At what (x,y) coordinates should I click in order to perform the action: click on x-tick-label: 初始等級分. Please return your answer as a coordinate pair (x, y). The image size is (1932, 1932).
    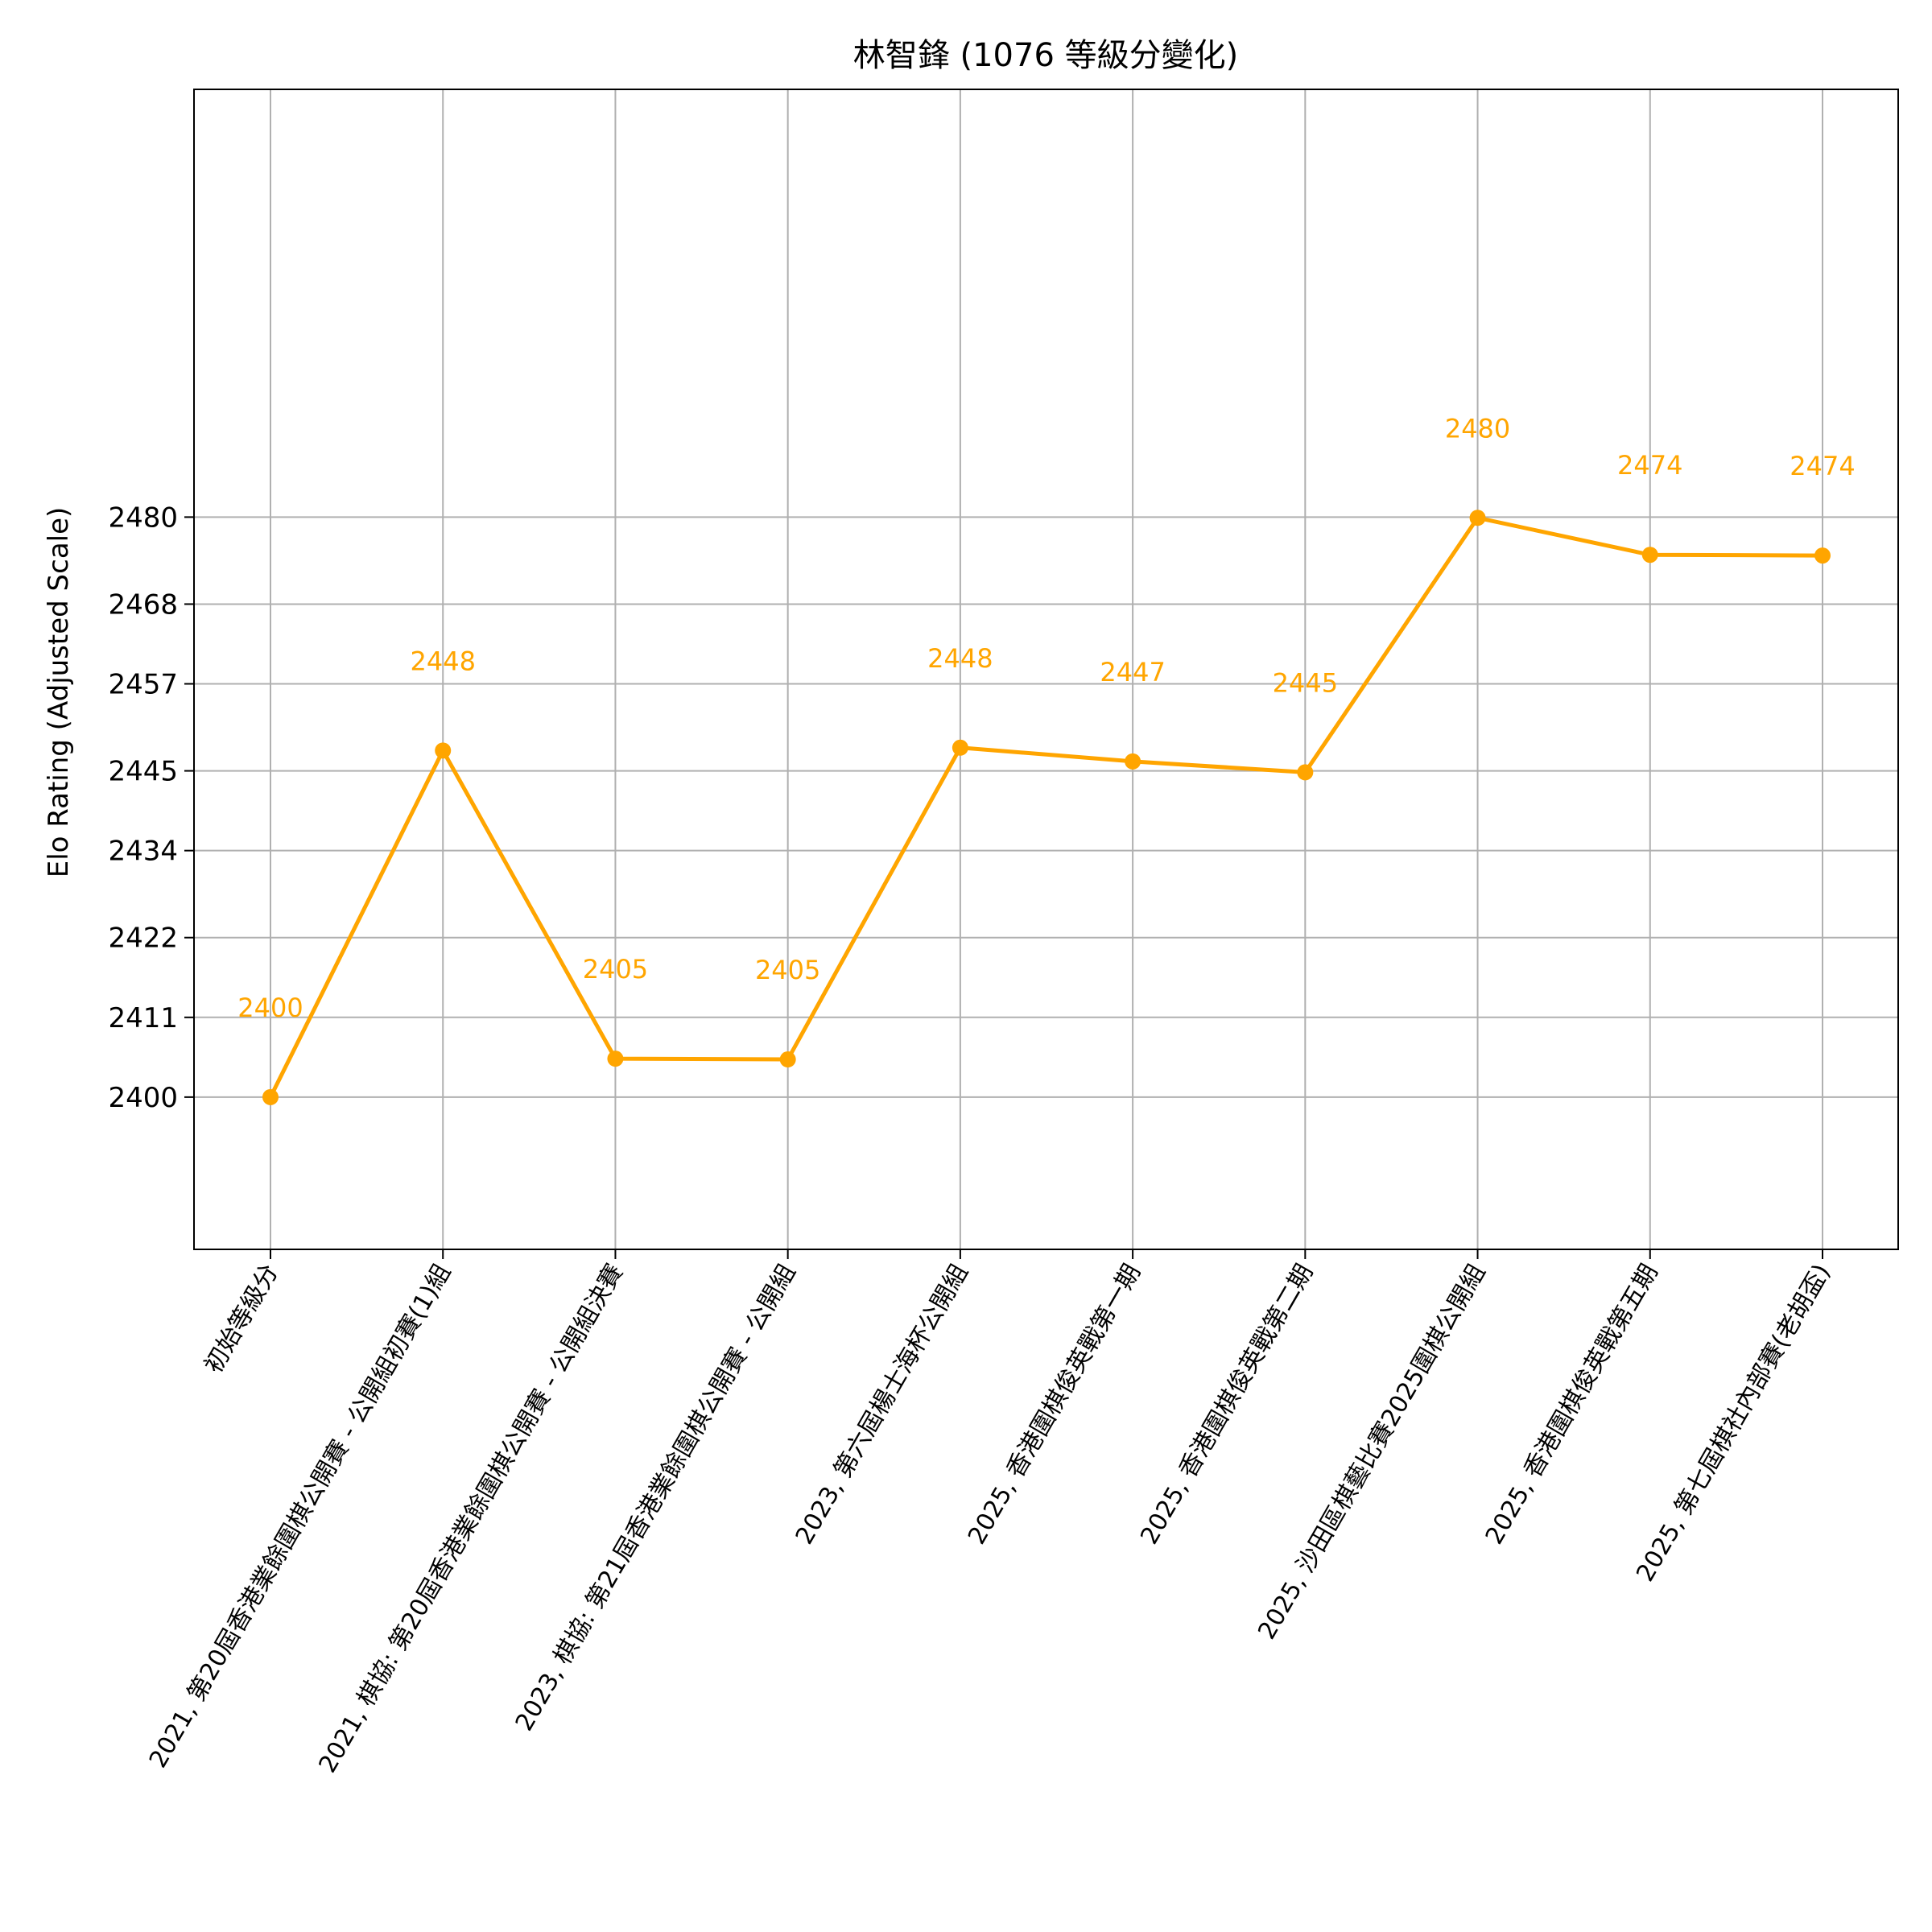
    Looking at the image, I should click on (242, 1319).